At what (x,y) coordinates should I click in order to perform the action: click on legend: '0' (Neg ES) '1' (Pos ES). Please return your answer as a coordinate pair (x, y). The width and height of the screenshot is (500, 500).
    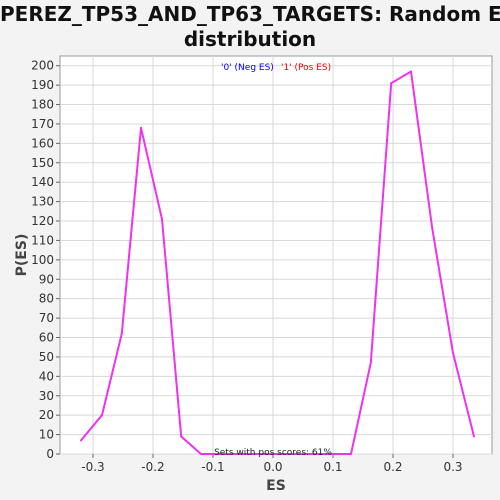
    Looking at the image, I should click on (276, 68).